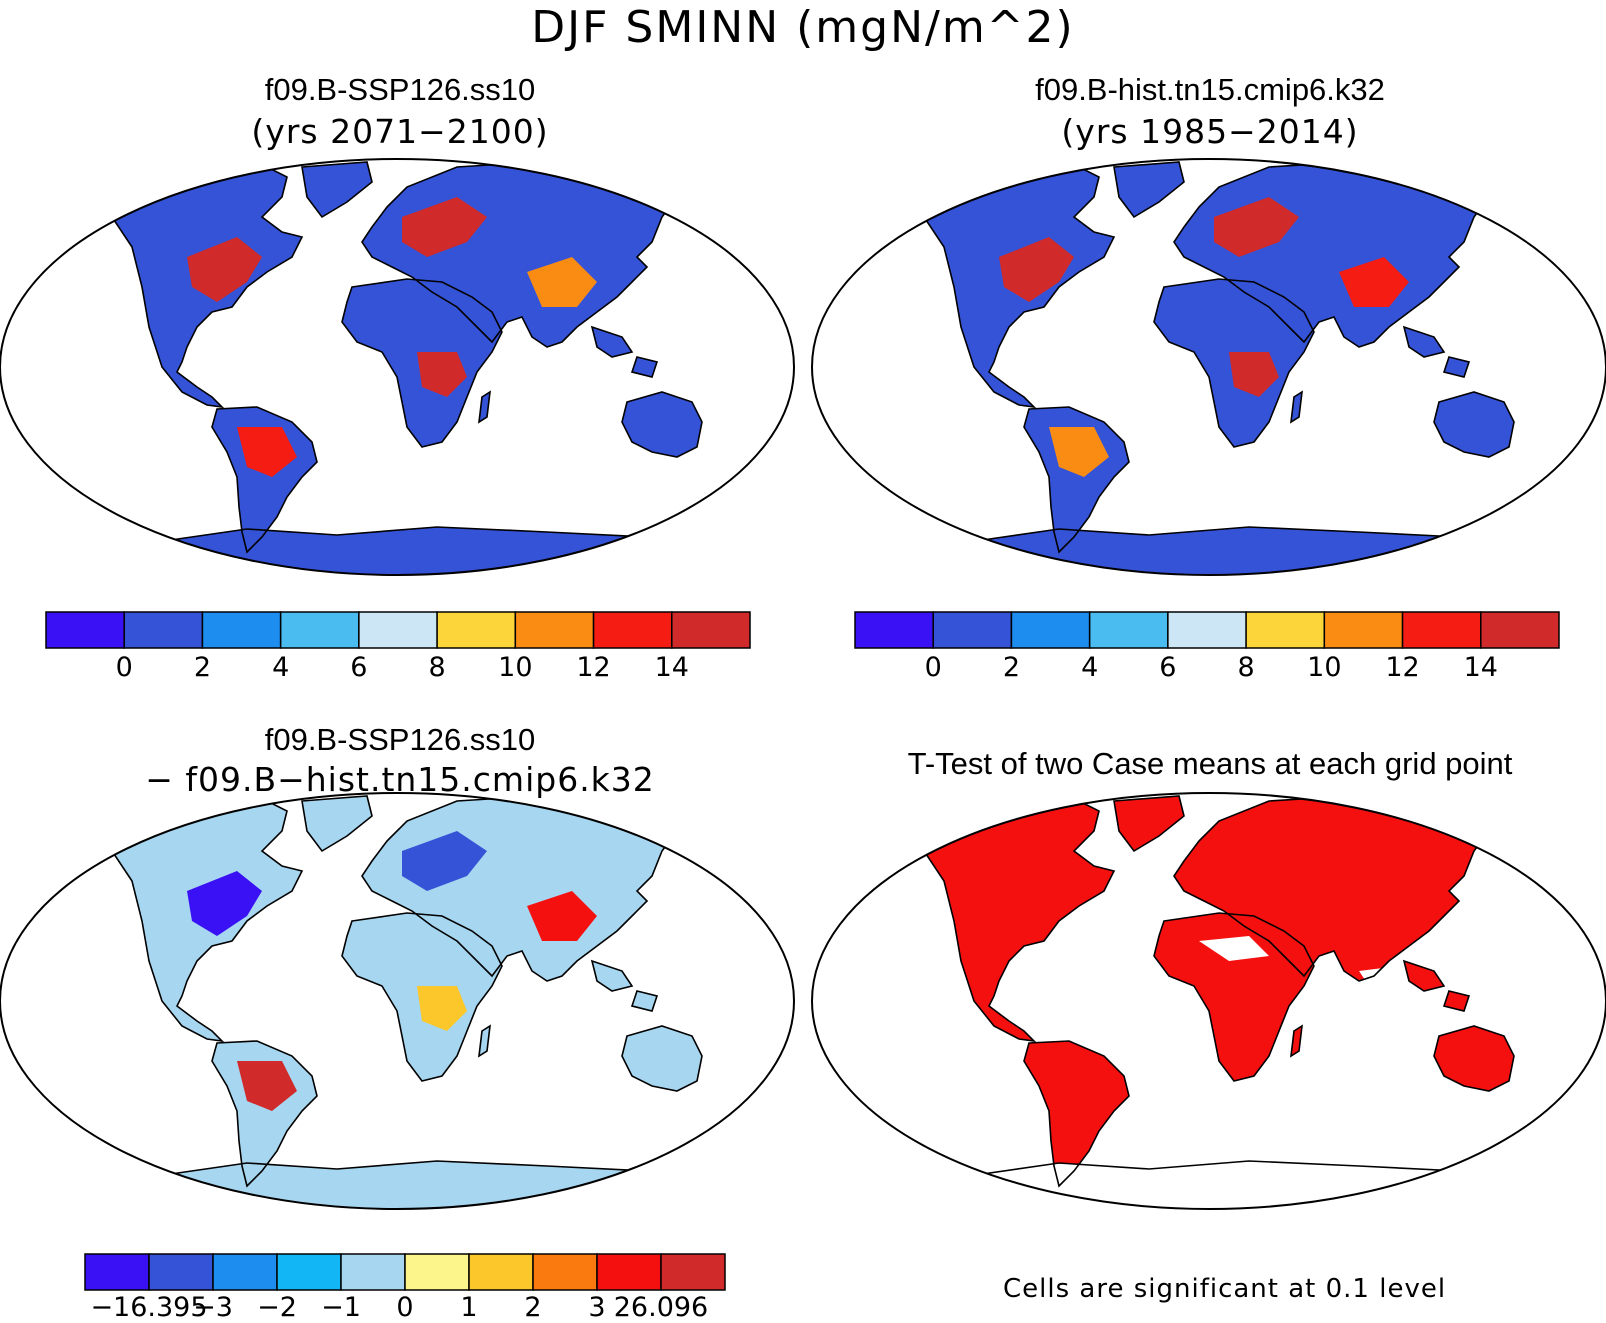 Image resolution: width=1606 pixels, height=1323 pixels. I want to click on panel3-title: f09.B-SSP126.ss10, so click(400, 739).